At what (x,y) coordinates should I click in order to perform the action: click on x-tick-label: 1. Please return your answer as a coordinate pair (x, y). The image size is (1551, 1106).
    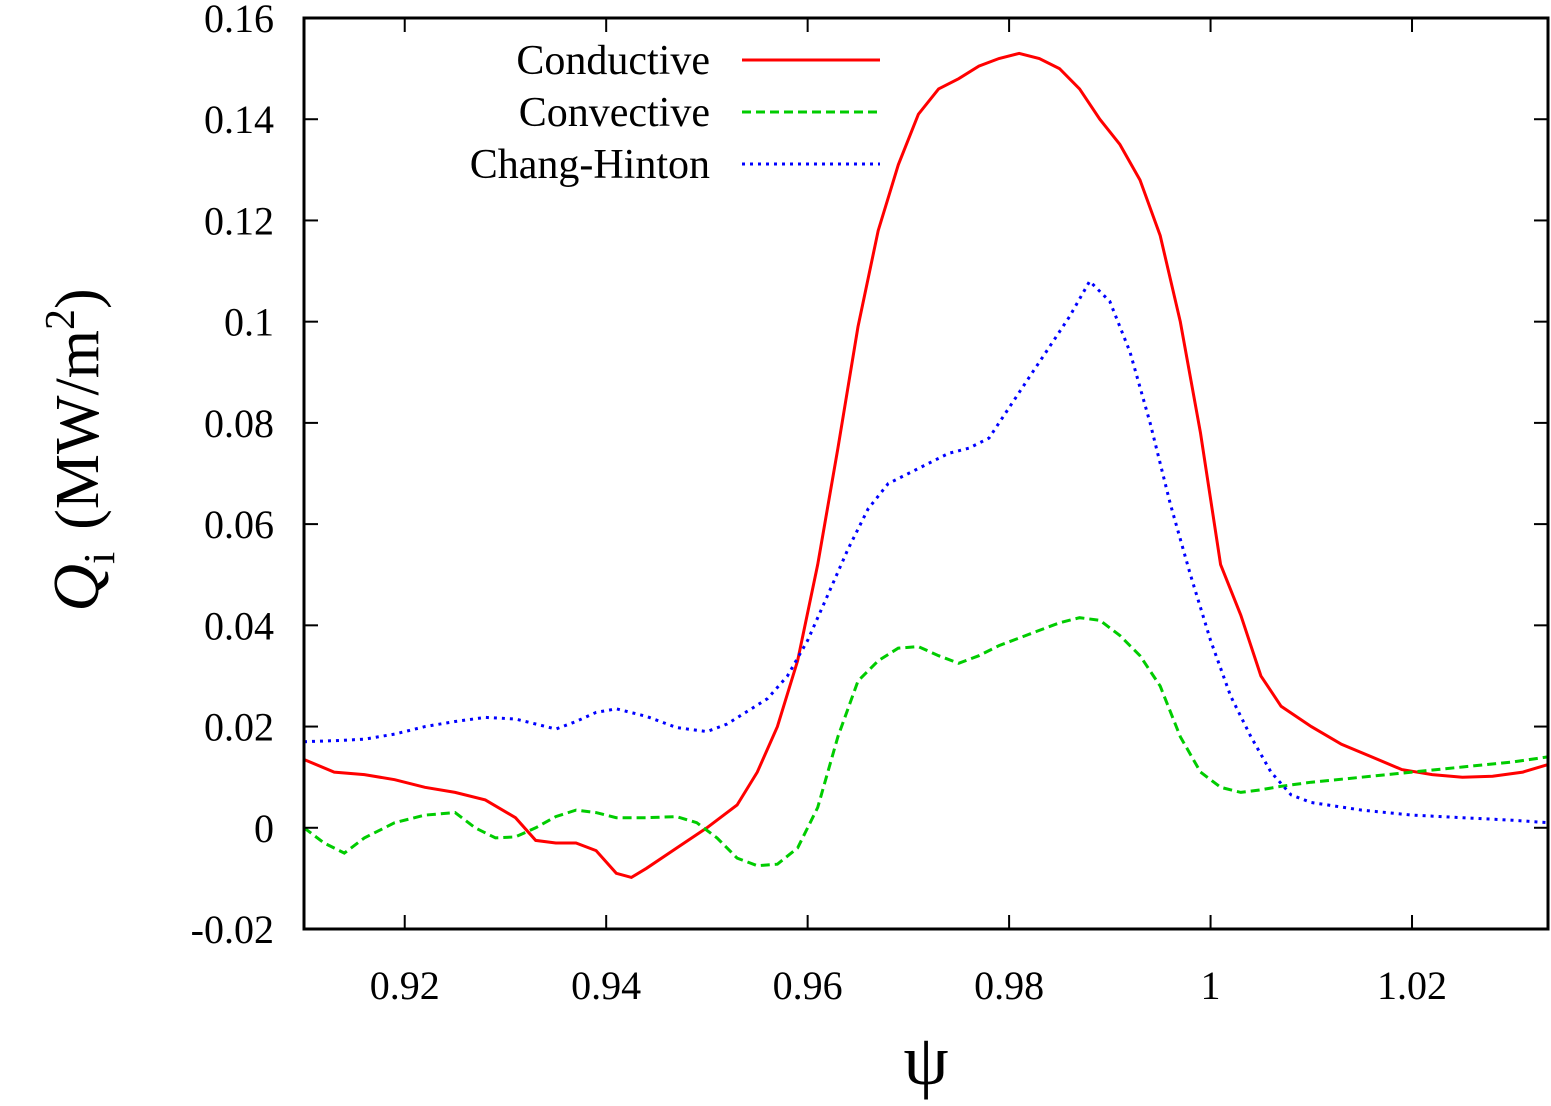
    Looking at the image, I should click on (1211, 985).